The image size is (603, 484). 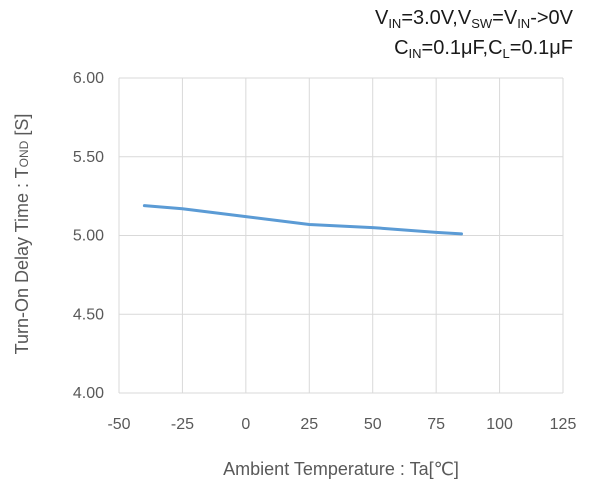 I want to click on x-tick-label: 0, so click(x=245, y=424).